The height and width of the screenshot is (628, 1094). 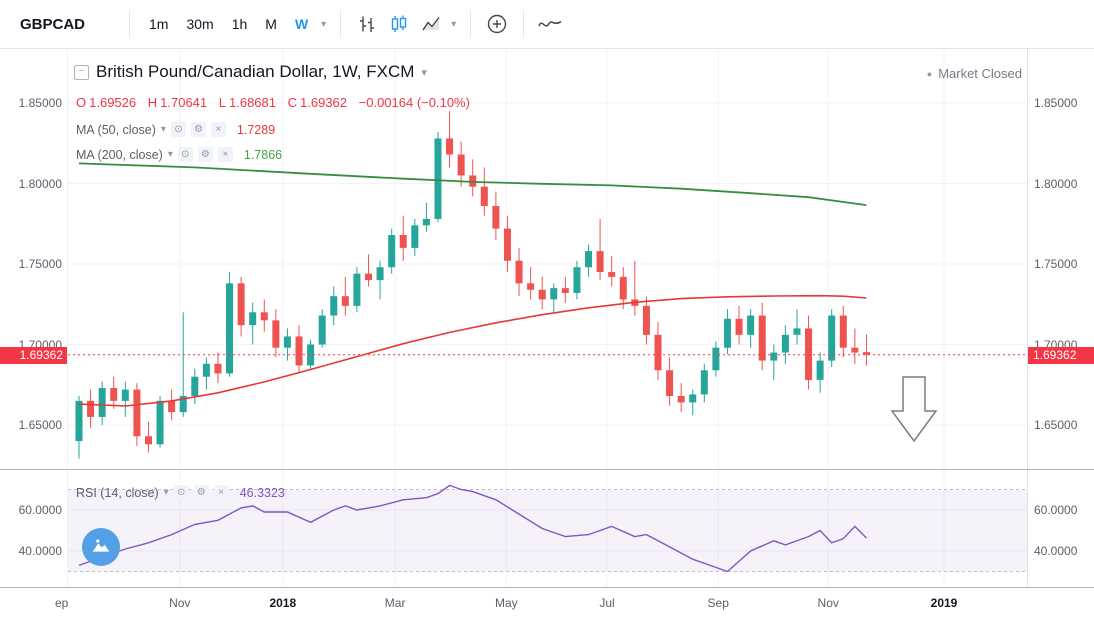 What do you see at coordinates (200, 24) in the screenshot?
I see `interval-button-30m: 30m` at bounding box center [200, 24].